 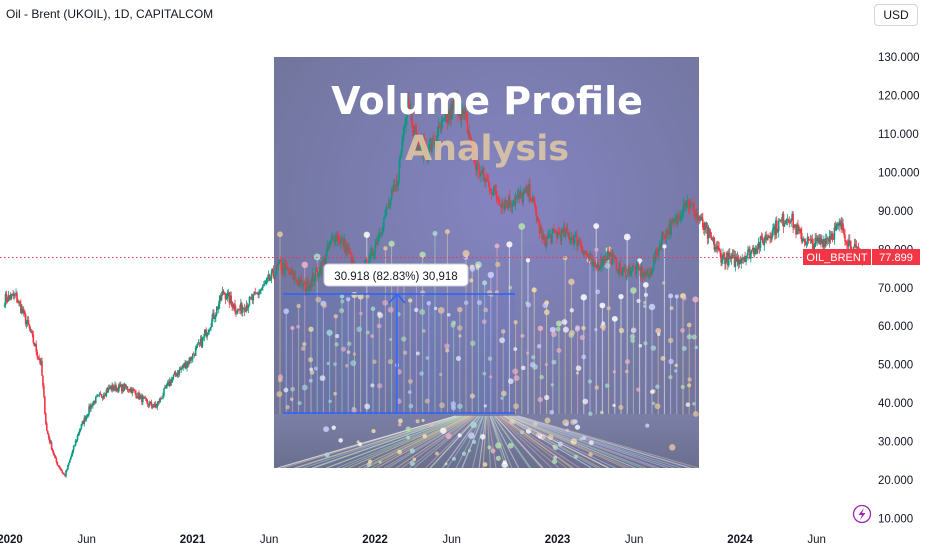 What do you see at coordinates (399, 338) in the screenshot?
I see `price-range-measure: 30.918 (82.83%) 30,918` at bounding box center [399, 338].